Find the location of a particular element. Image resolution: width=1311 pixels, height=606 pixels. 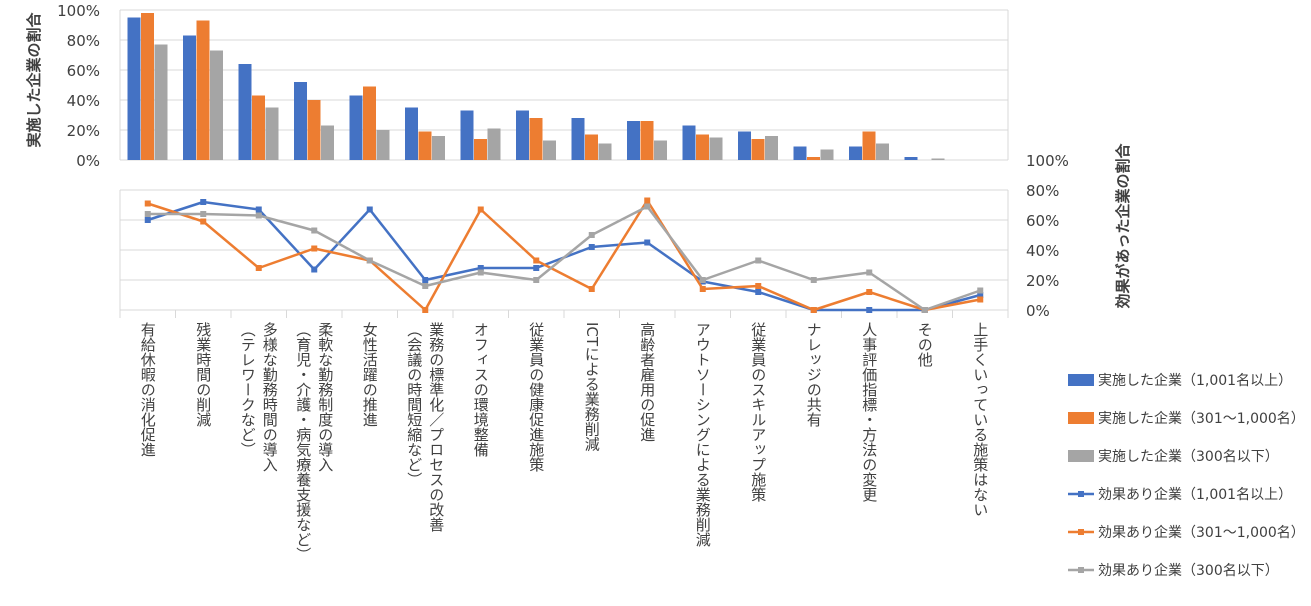

category-label: その他 is located at coordinates (925, 345).